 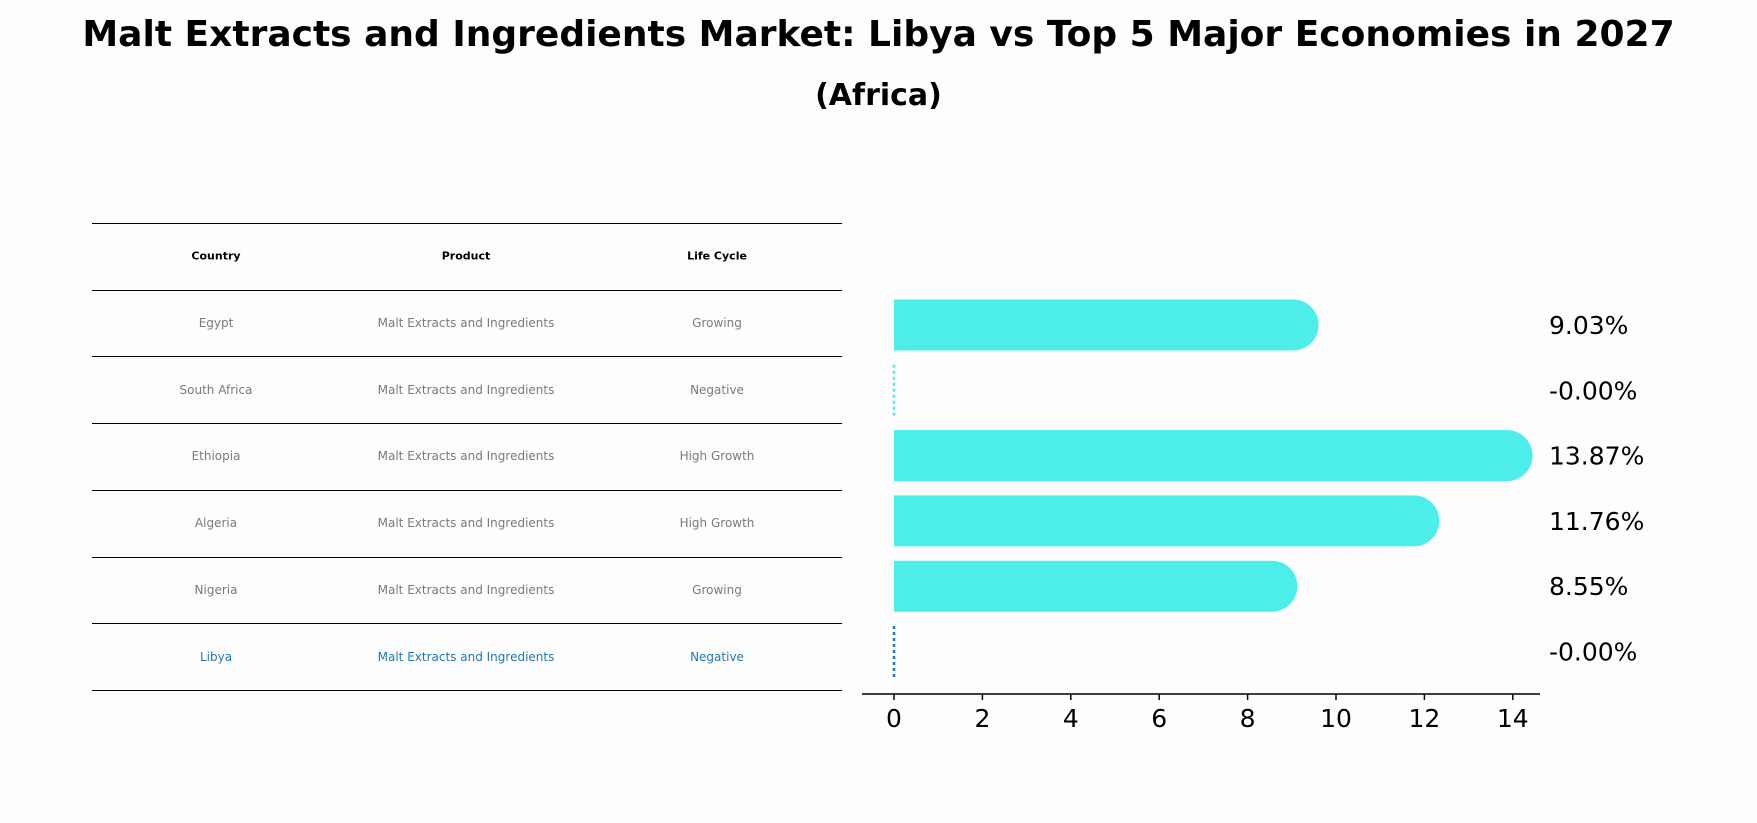 What do you see at coordinates (1167, 521) in the screenshot?
I see `bar-algeria` at bounding box center [1167, 521].